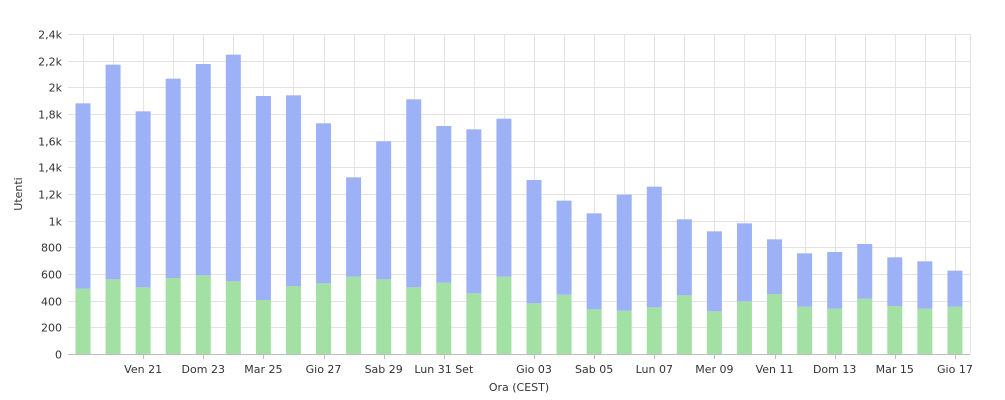 This screenshot has width=1005, height=400. Describe the element at coordinates (444, 369) in the screenshot. I see `x-tick-label: Lun 31 Set` at that location.